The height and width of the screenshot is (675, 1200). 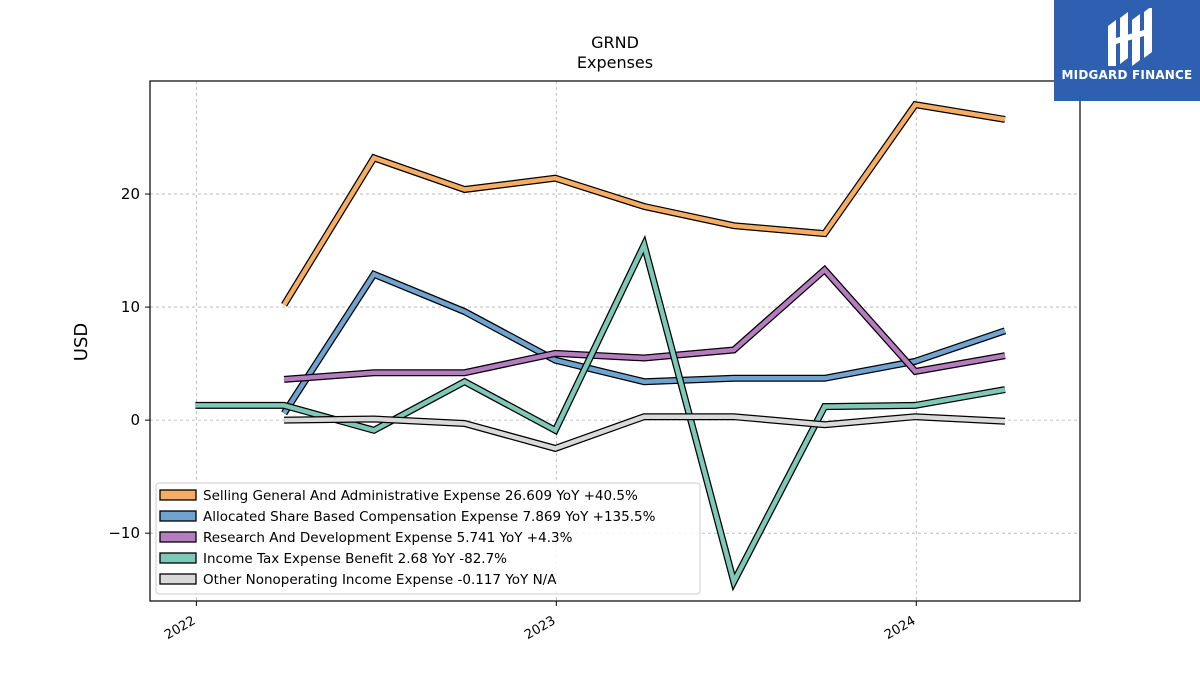 What do you see at coordinates (900, 628) in the screenshot?
I see `x-tick-label: 2024` at bounding box center [900, 628].